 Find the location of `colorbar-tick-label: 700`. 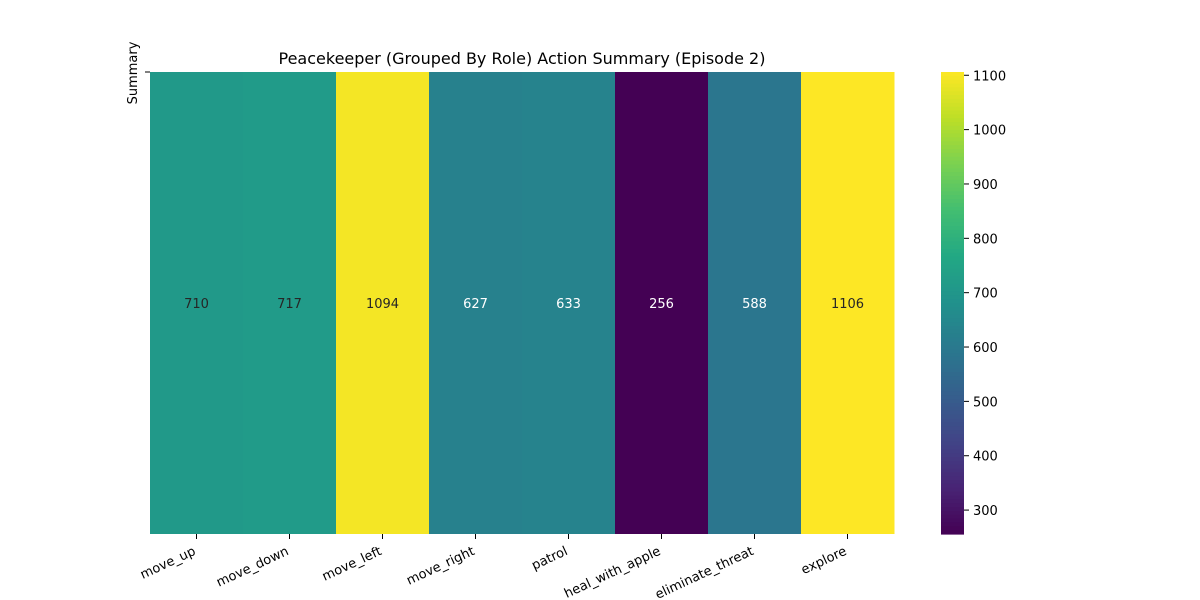

colorbar-tick-label: 700 is located at coordinates (985, 294).